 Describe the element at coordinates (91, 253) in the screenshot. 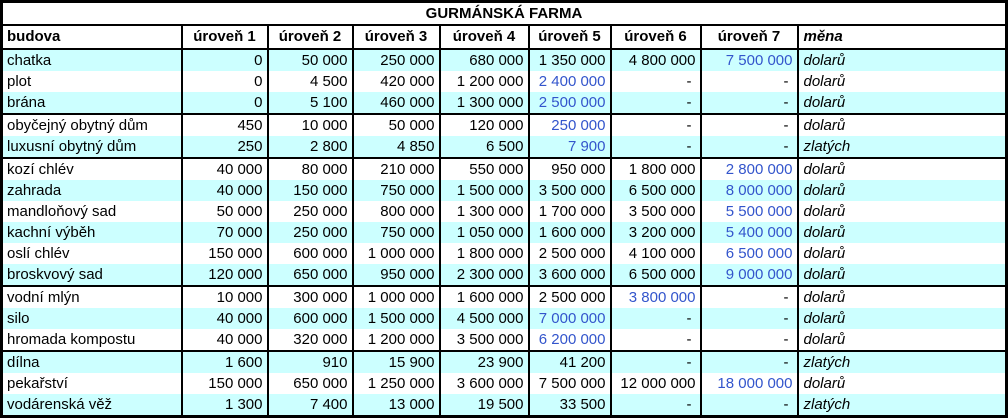

I see `building-name-cell: oslí chlév` at that location.